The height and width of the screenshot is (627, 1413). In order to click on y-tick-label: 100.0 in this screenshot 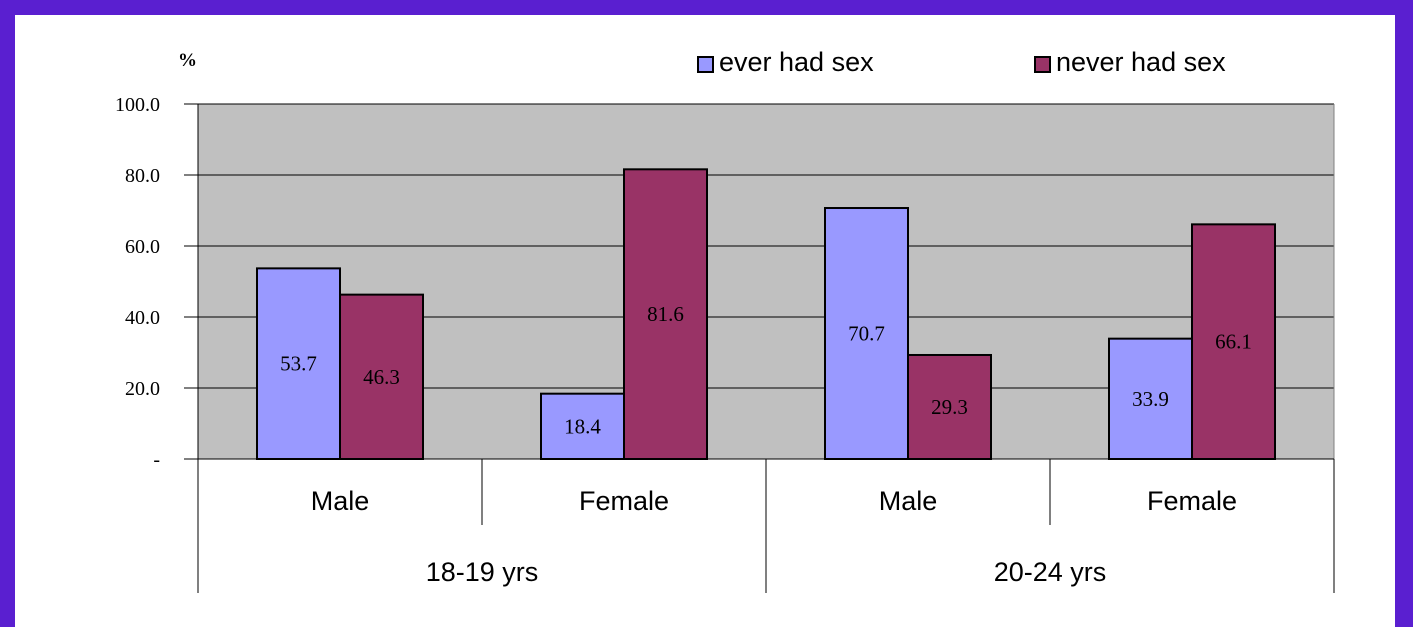, I will do `click(137, 105)`.